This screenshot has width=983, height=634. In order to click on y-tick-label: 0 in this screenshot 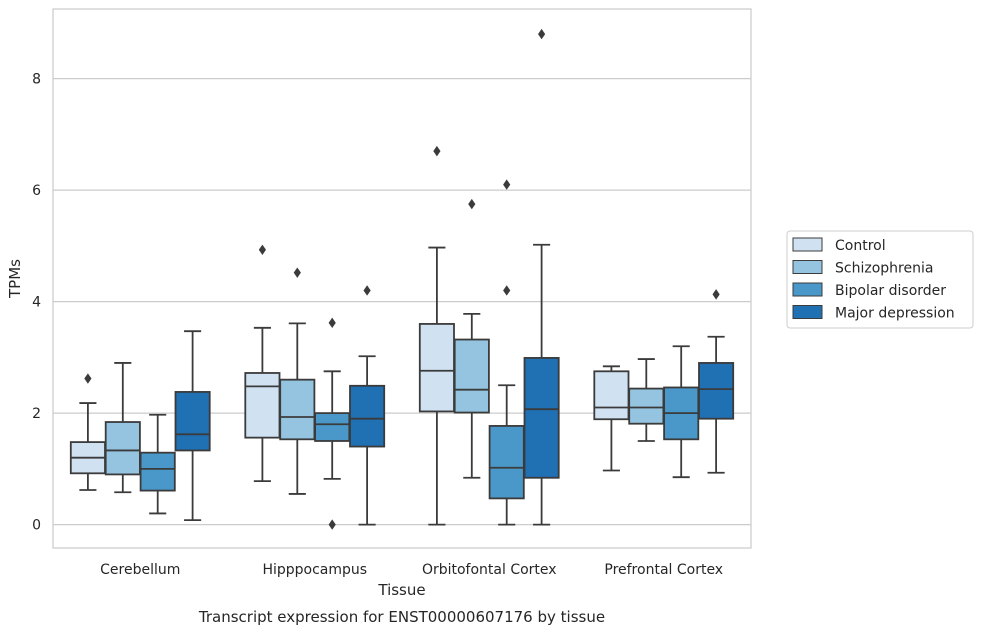, I will do `click(36, 526)`.